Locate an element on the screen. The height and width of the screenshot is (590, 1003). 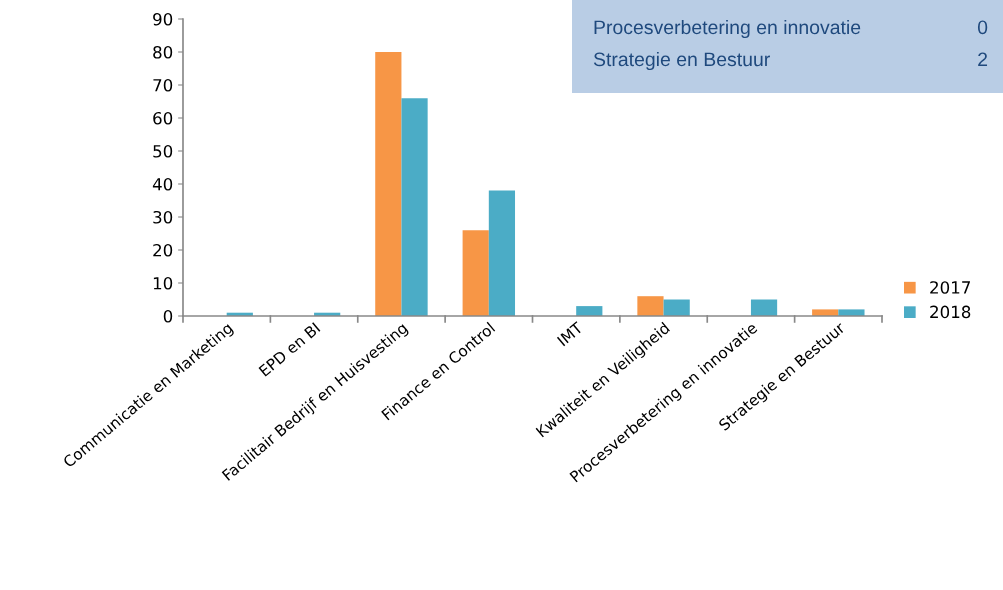
y-tick-label: 70 is located at coordinates (163, 85).